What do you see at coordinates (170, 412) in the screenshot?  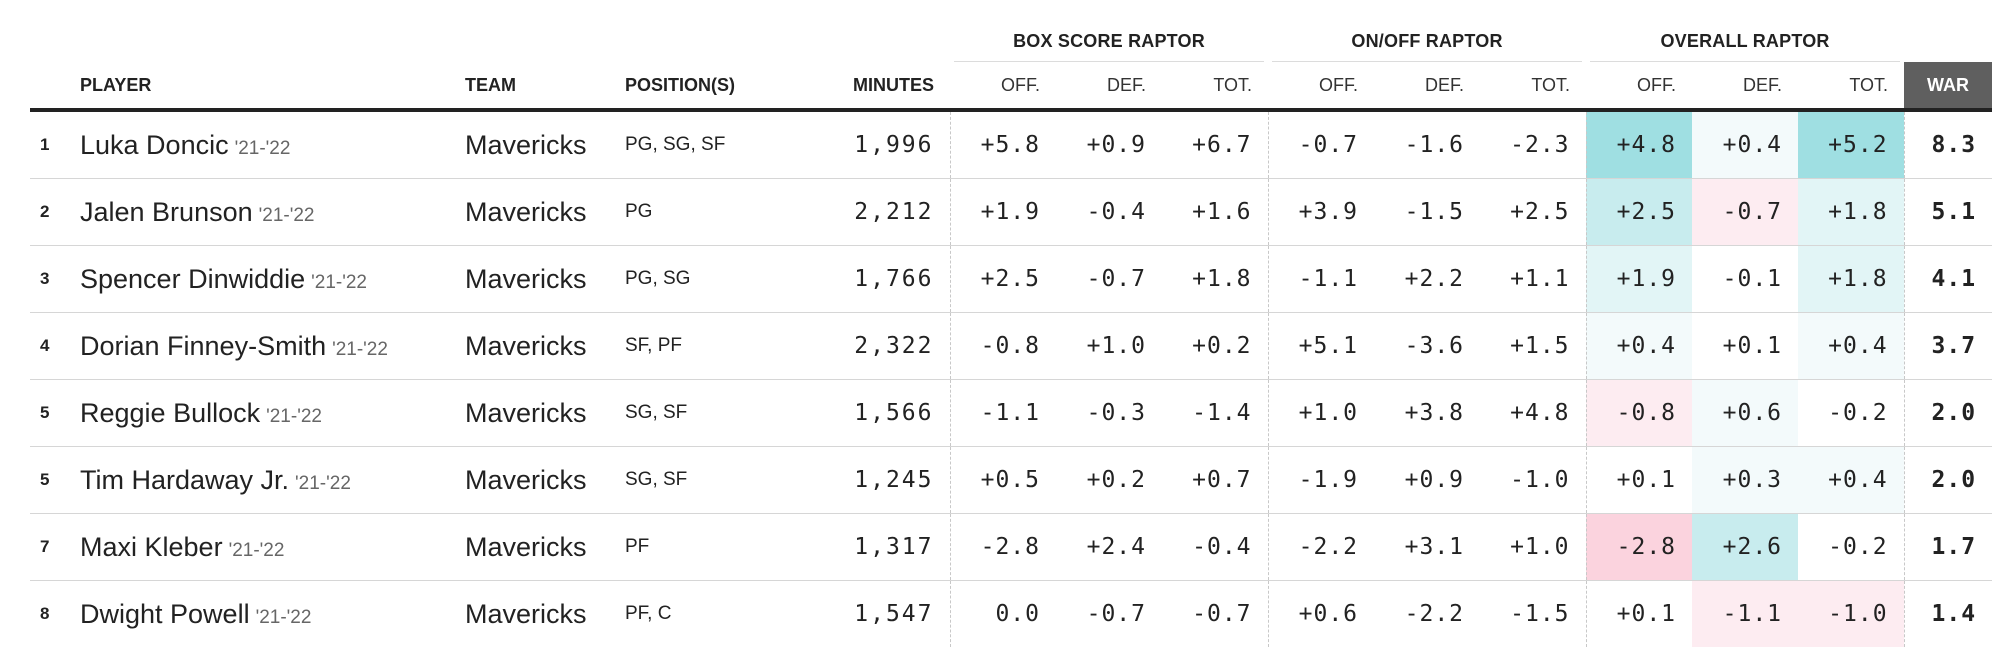 I see `player-name: Reggie Bullock` at bounding box center [170, 412].